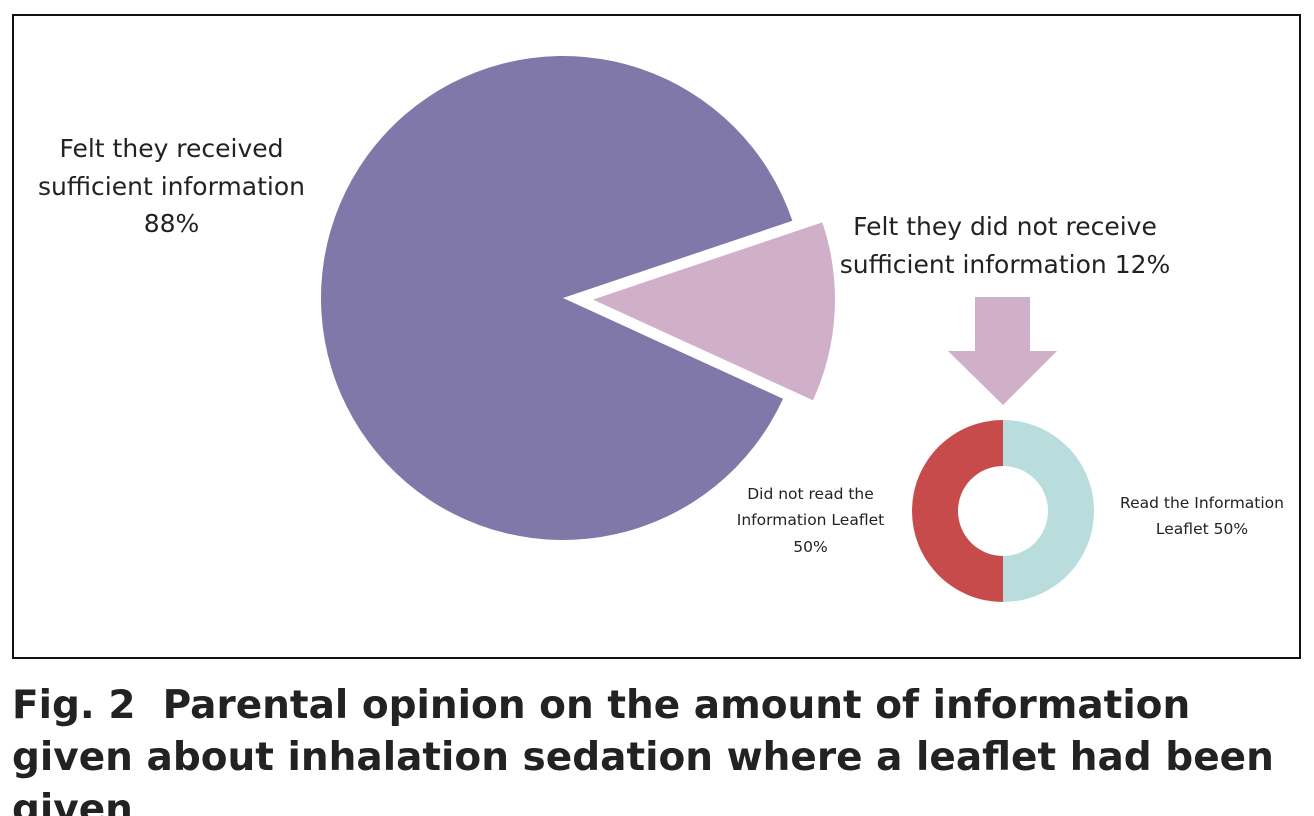 The height and width of the screenshot is (816, 1314). What do you see at coordinates (171, 223) in the screenshot?
I see `slice-value-label: 88%` at bounding box center [171, 223].